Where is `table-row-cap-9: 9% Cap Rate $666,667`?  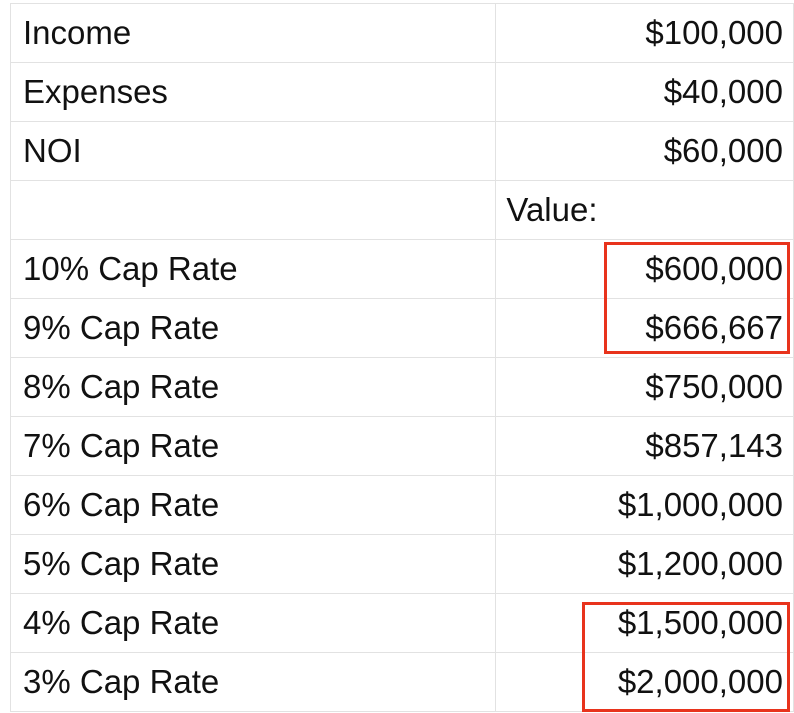 table-row-cap-9: 9% Cap Rate $666,667 is located at coordinates (401, 328).